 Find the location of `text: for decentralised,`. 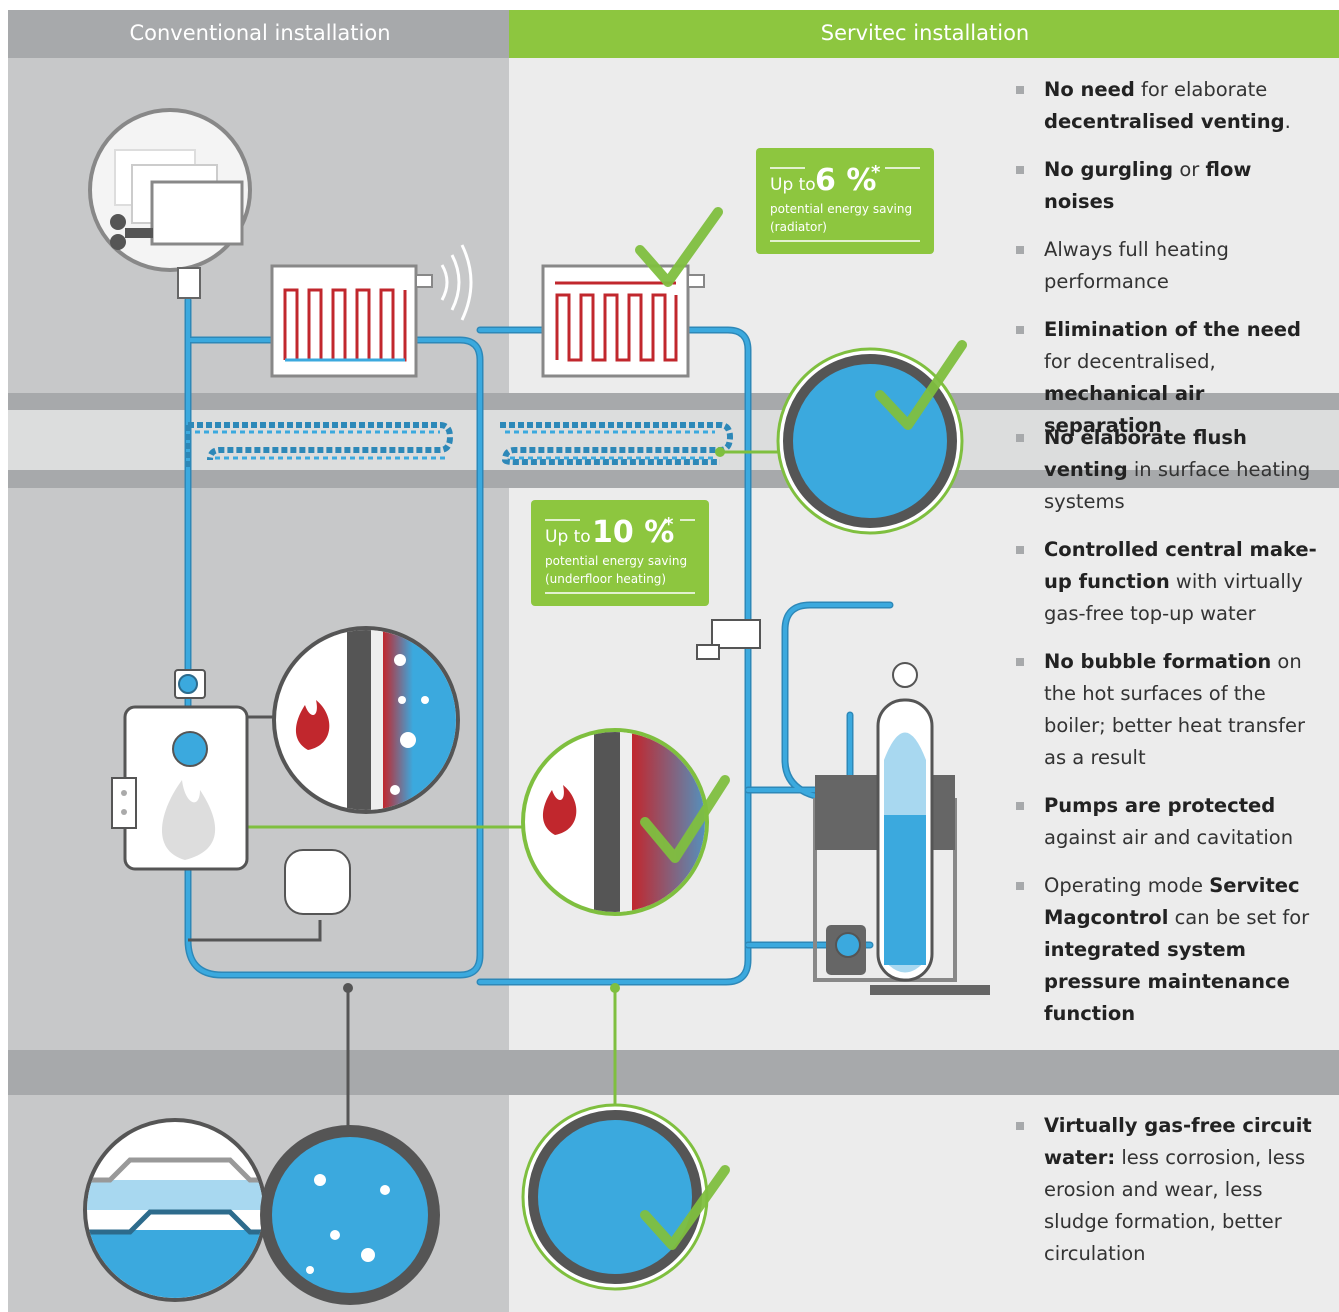

text: for decentralised, is located at coordinates (1130, 361).